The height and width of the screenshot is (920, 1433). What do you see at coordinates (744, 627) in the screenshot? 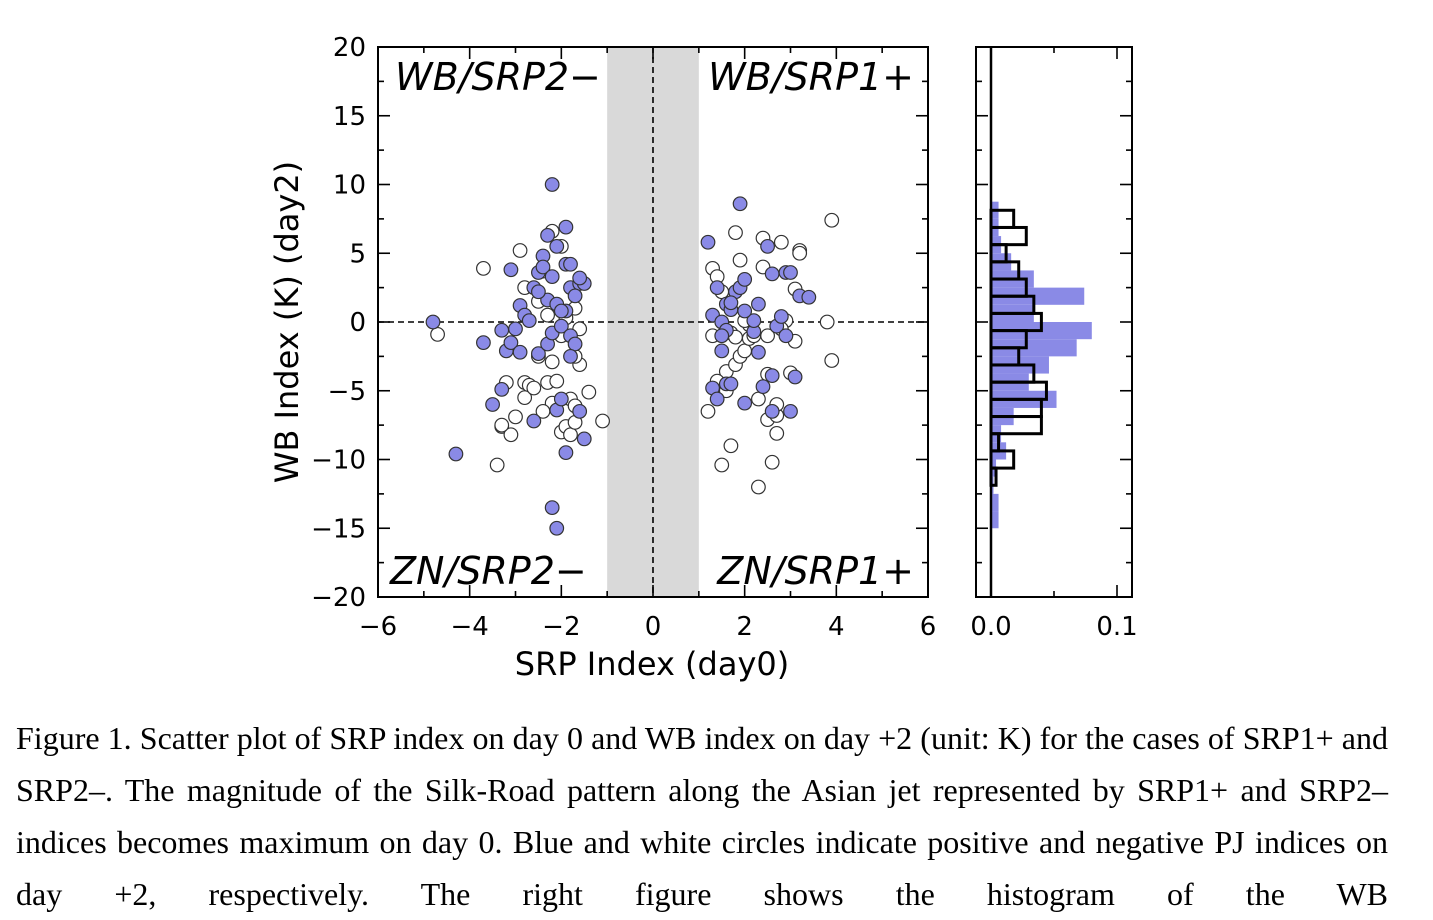
I see `x-tick-label: 2` at bounding box center [744, 627].